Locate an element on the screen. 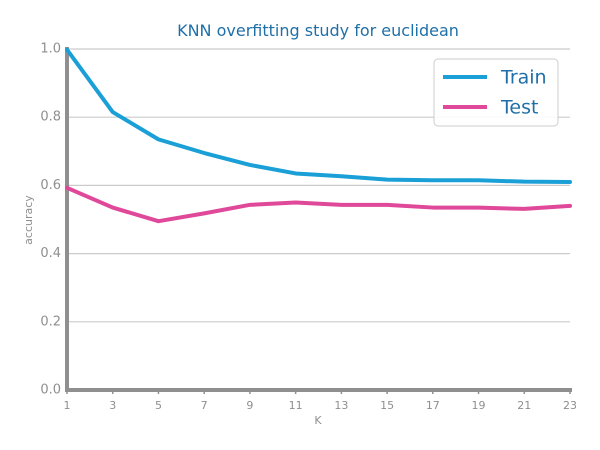 This screenshot has width=600, height=450. legend: Train Test is located at coordinates (496, 92).